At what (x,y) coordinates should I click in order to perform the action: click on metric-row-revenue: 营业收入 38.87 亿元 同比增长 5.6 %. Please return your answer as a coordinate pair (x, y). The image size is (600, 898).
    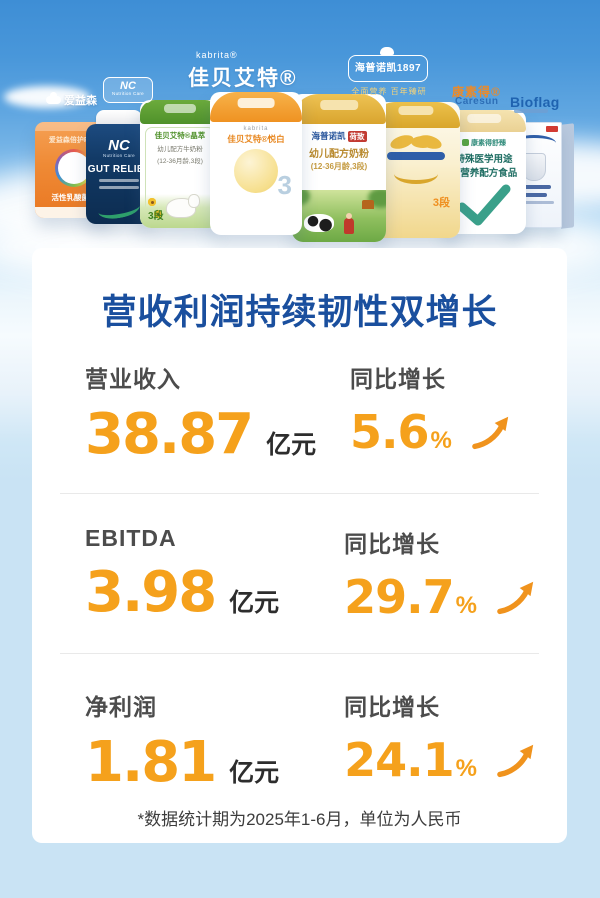
    Looking at the image, I should click on (311, 413).